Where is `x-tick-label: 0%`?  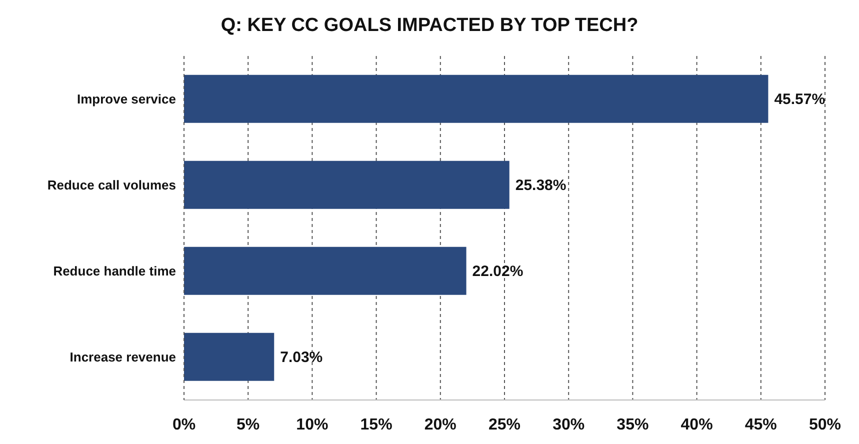 x-tick-label: 0% is located at coordinates (184, 425).